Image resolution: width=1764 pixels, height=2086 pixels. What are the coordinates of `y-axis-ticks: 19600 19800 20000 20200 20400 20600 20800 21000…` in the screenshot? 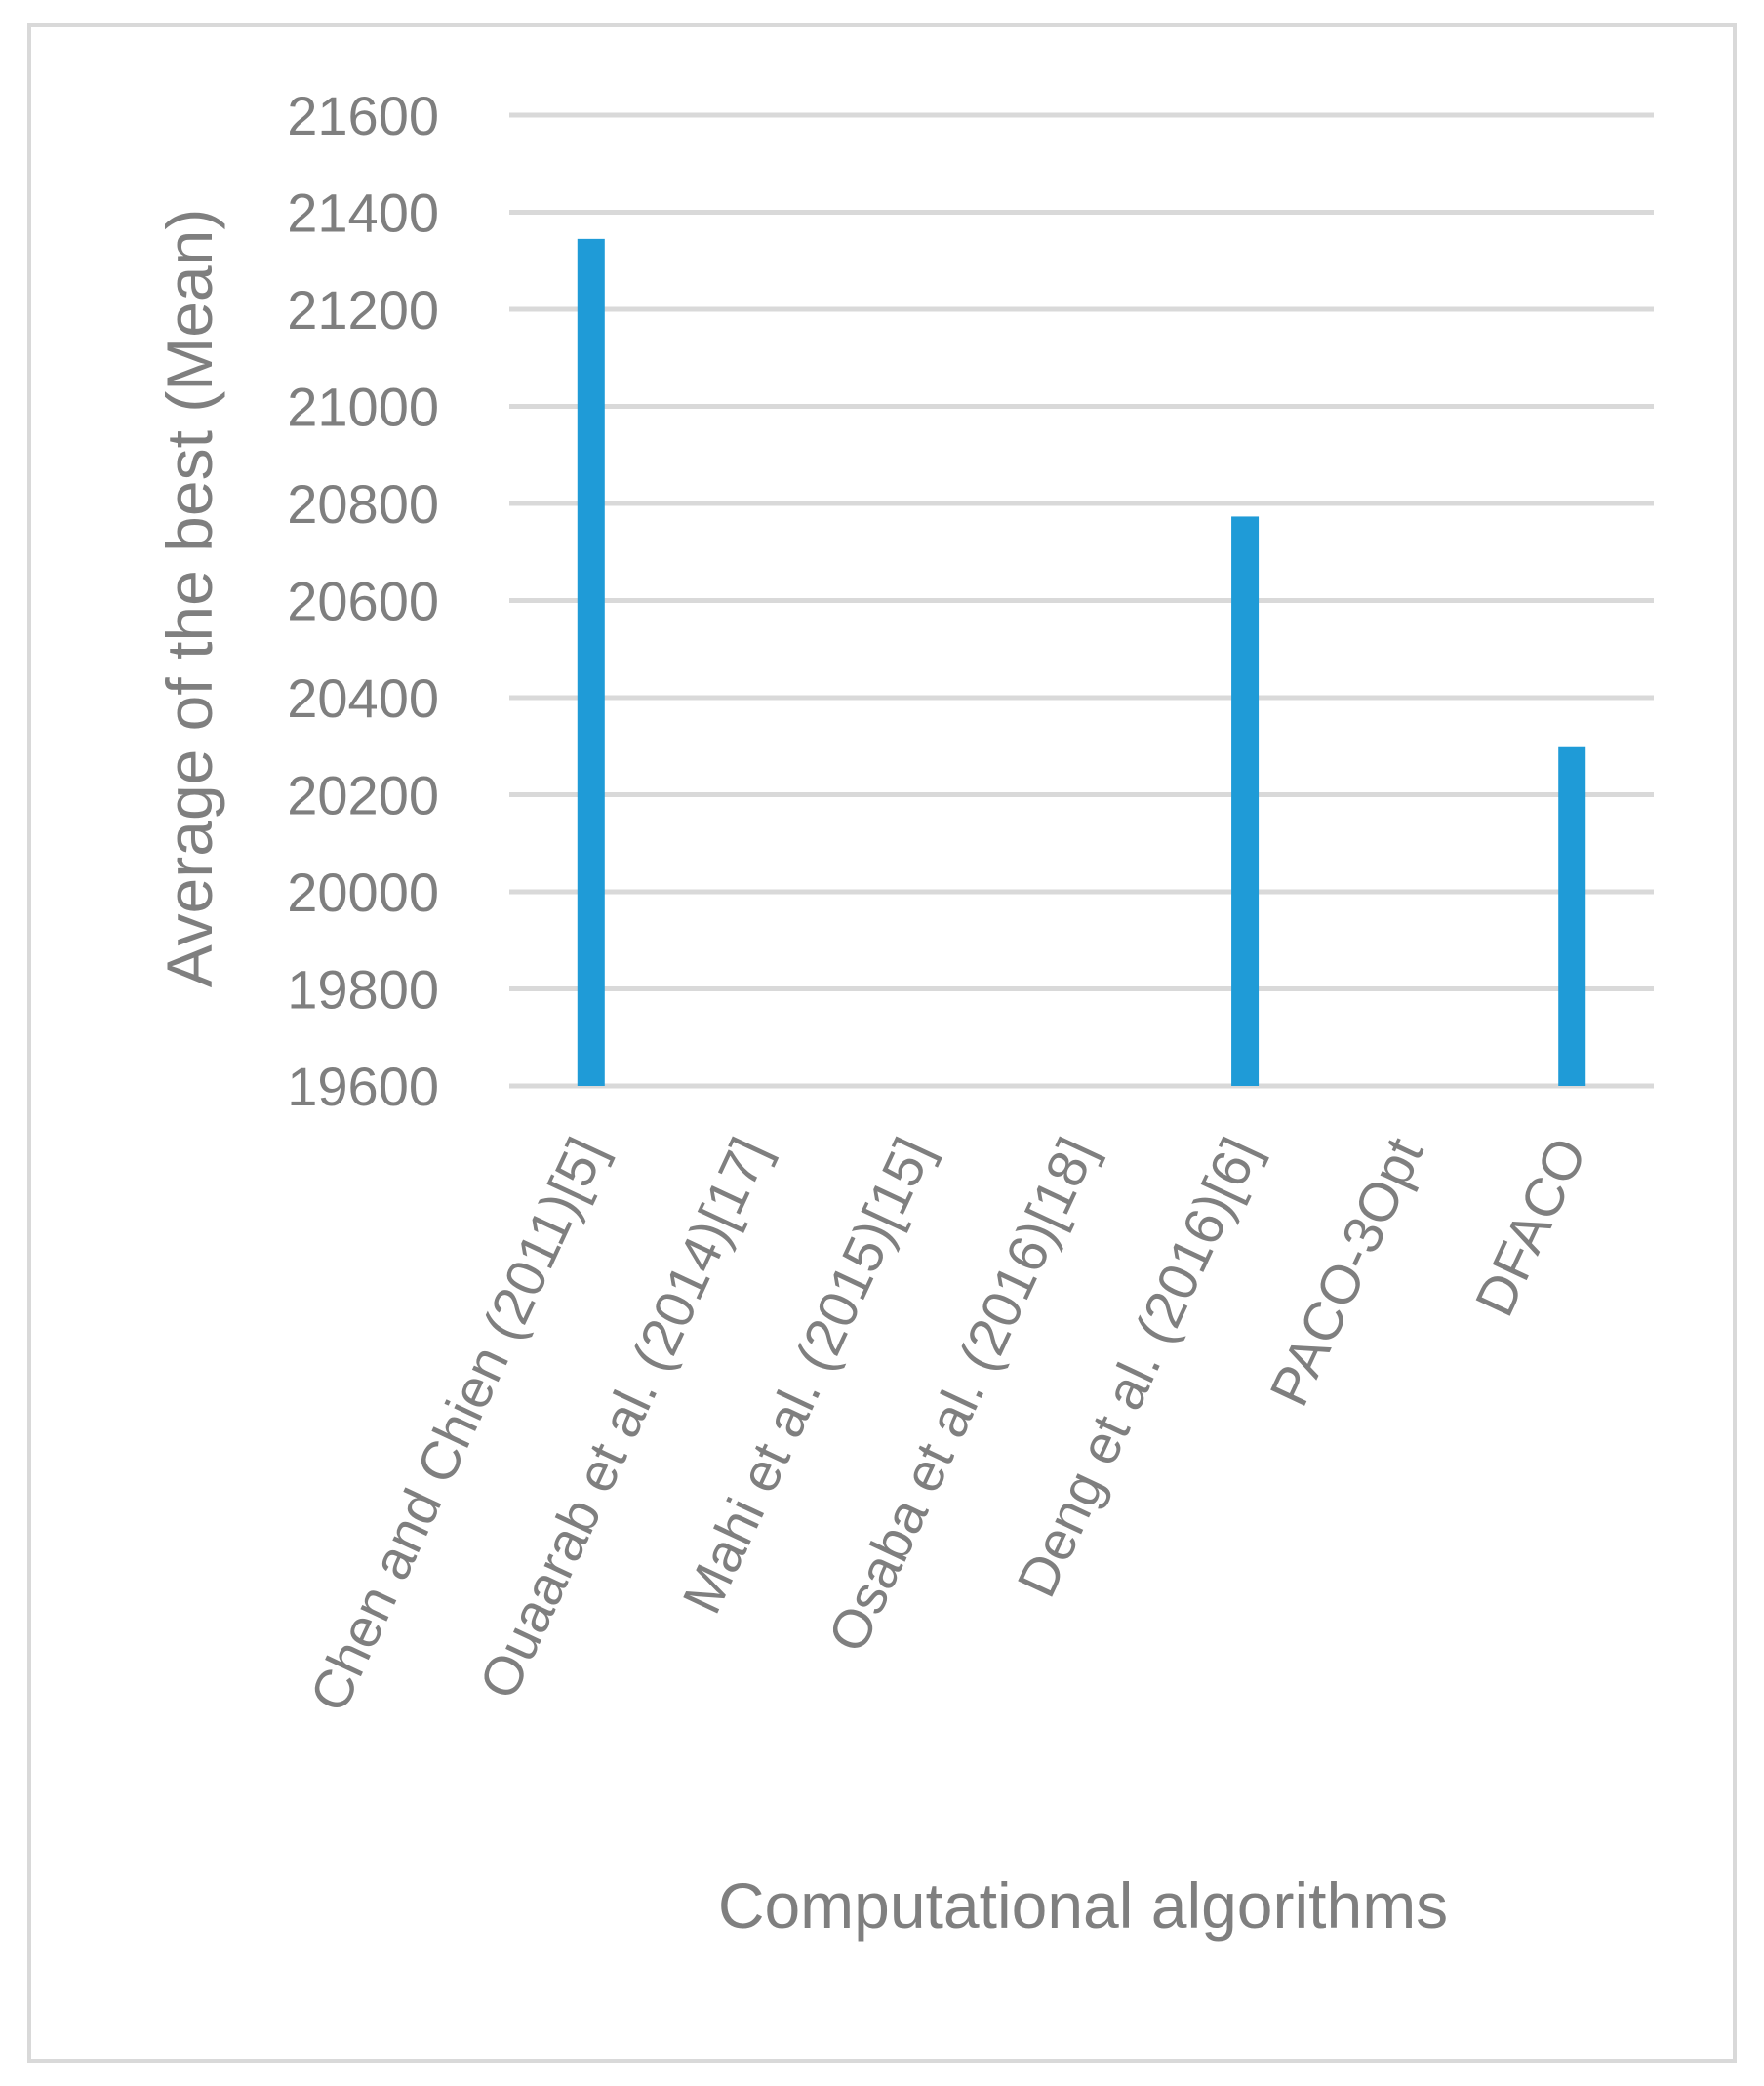 It's located at (363, 601).